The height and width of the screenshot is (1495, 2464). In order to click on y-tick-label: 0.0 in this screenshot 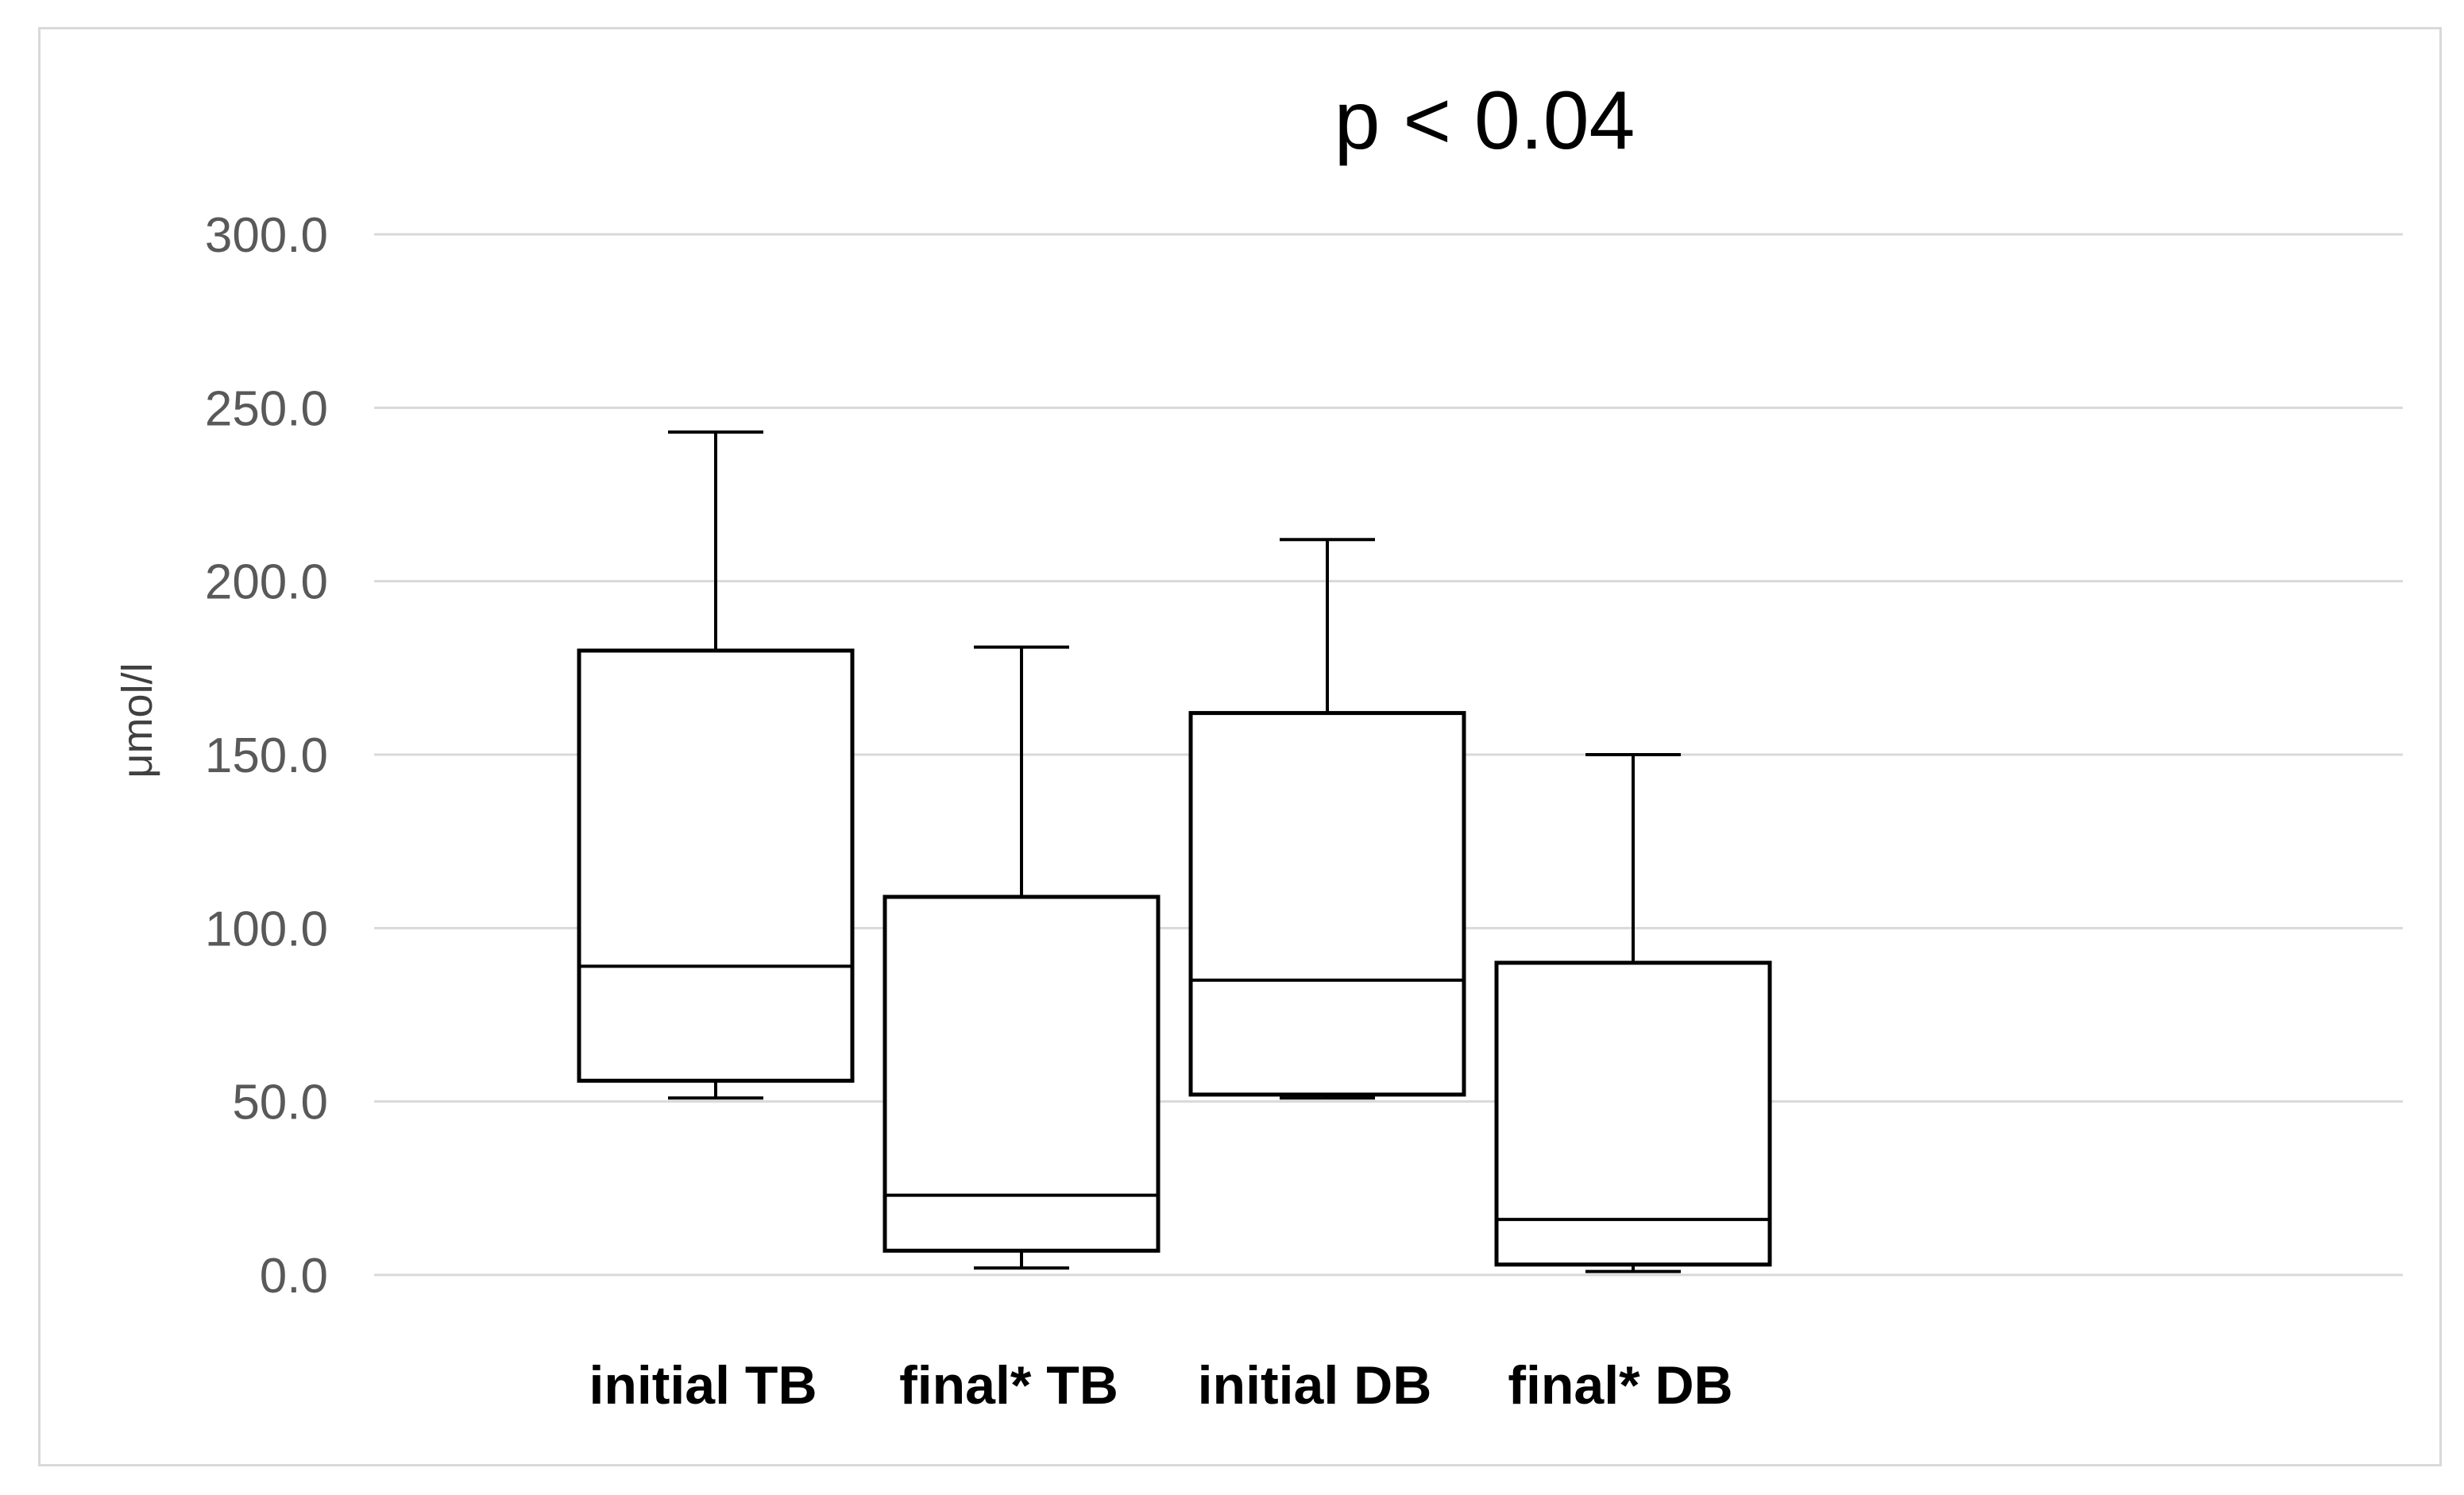, I will do `click(294, 1276)`.